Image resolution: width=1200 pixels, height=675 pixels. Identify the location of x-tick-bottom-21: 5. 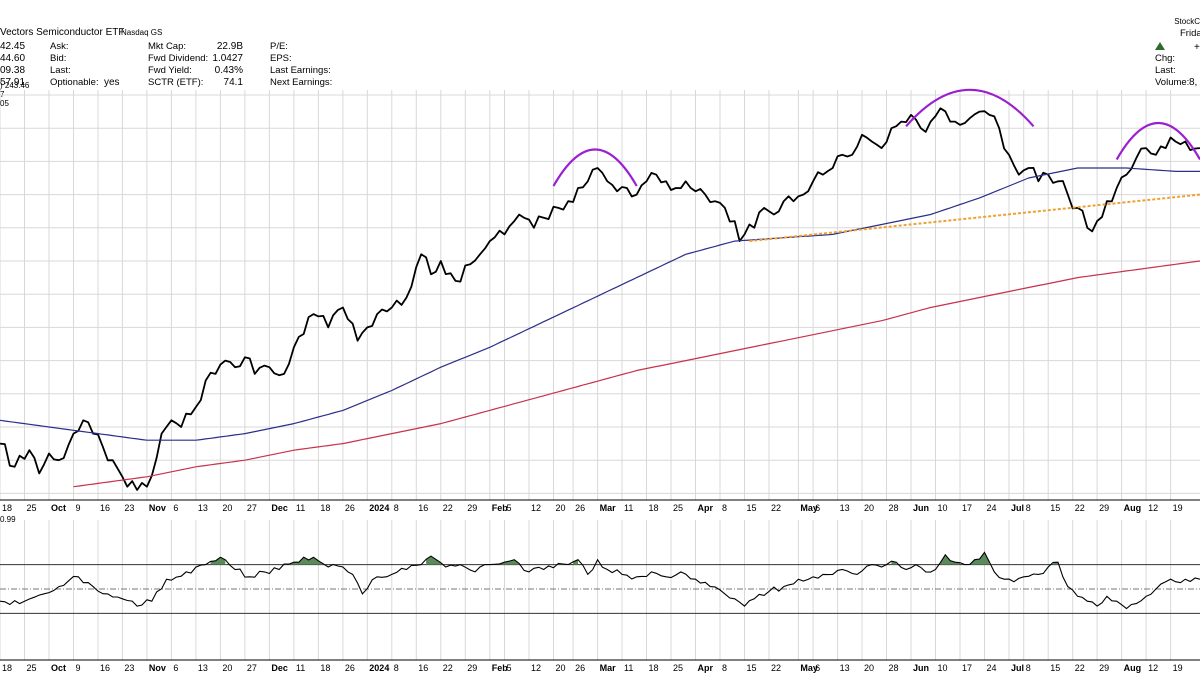
(509, 668).